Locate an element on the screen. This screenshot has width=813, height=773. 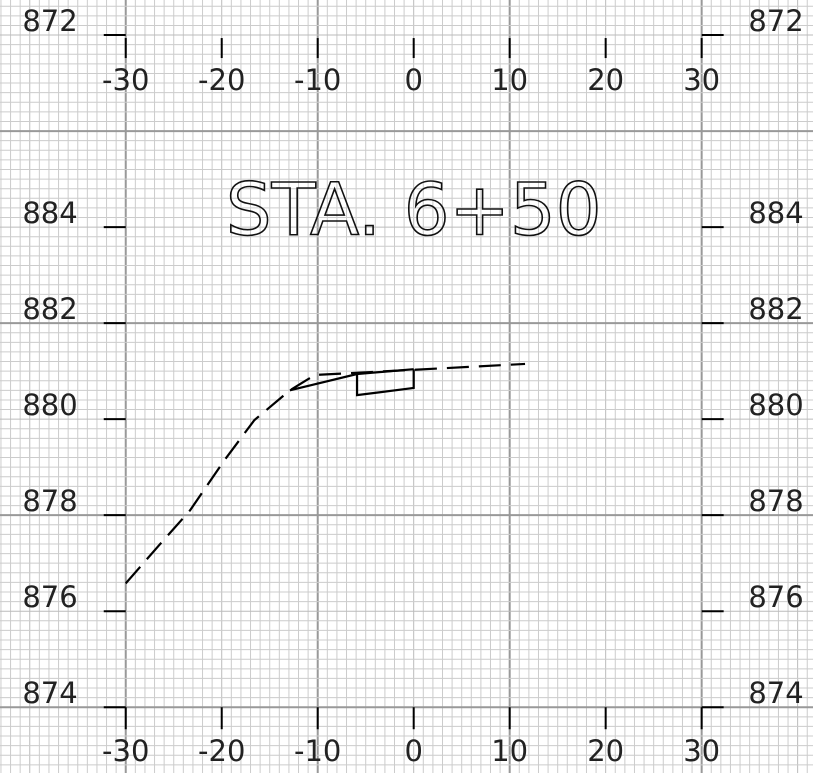
annotation: STA. 6+50 is located at coordinates (414, 210).